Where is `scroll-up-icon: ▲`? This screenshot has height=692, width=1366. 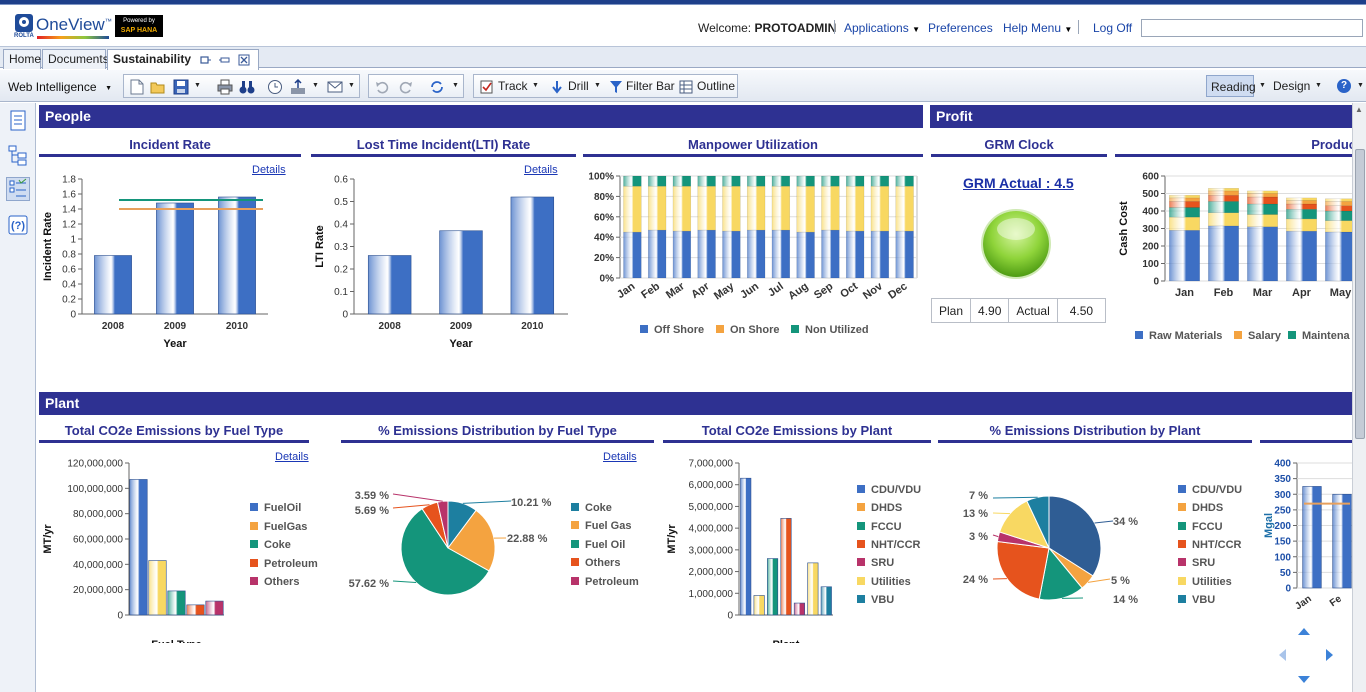 scroll-up-icon: ▲ is located at coordinates (1359, 109).